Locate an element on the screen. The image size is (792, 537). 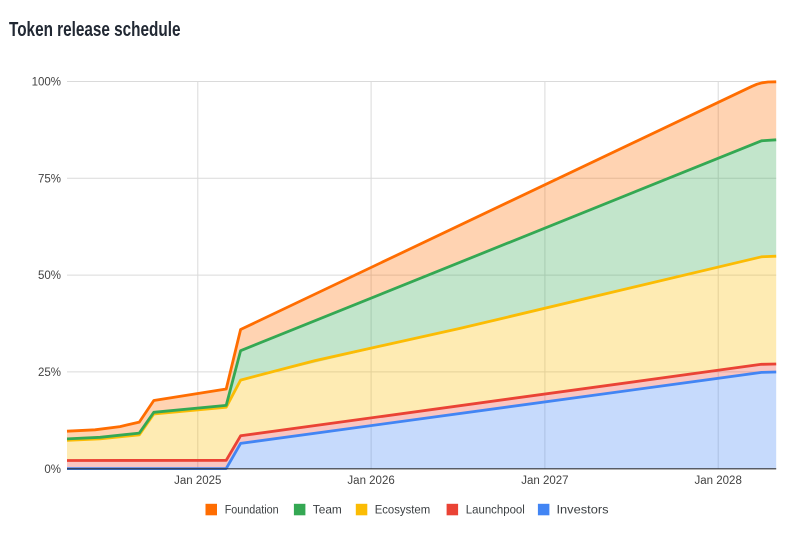
svg-text: 25% is located at coordinates (49, 373).